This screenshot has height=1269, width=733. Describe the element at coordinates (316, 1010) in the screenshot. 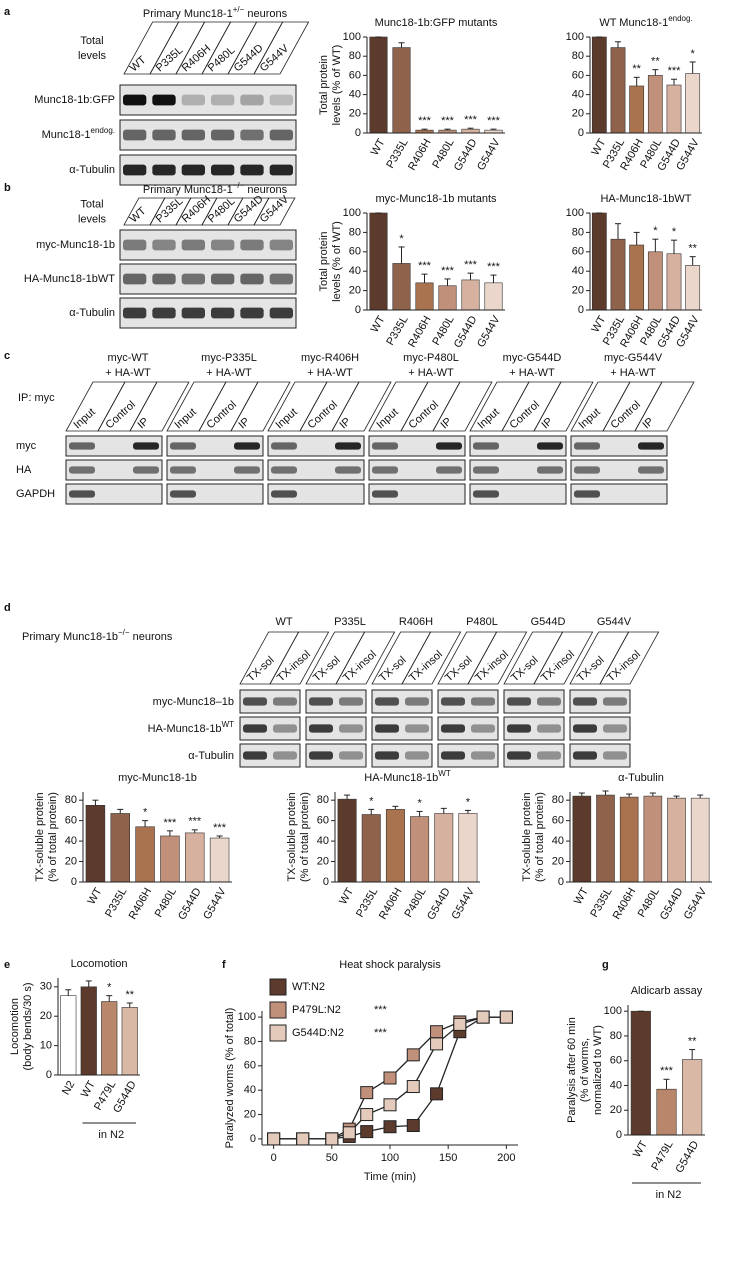

I see `legend-label: P479L:N2` at that location.